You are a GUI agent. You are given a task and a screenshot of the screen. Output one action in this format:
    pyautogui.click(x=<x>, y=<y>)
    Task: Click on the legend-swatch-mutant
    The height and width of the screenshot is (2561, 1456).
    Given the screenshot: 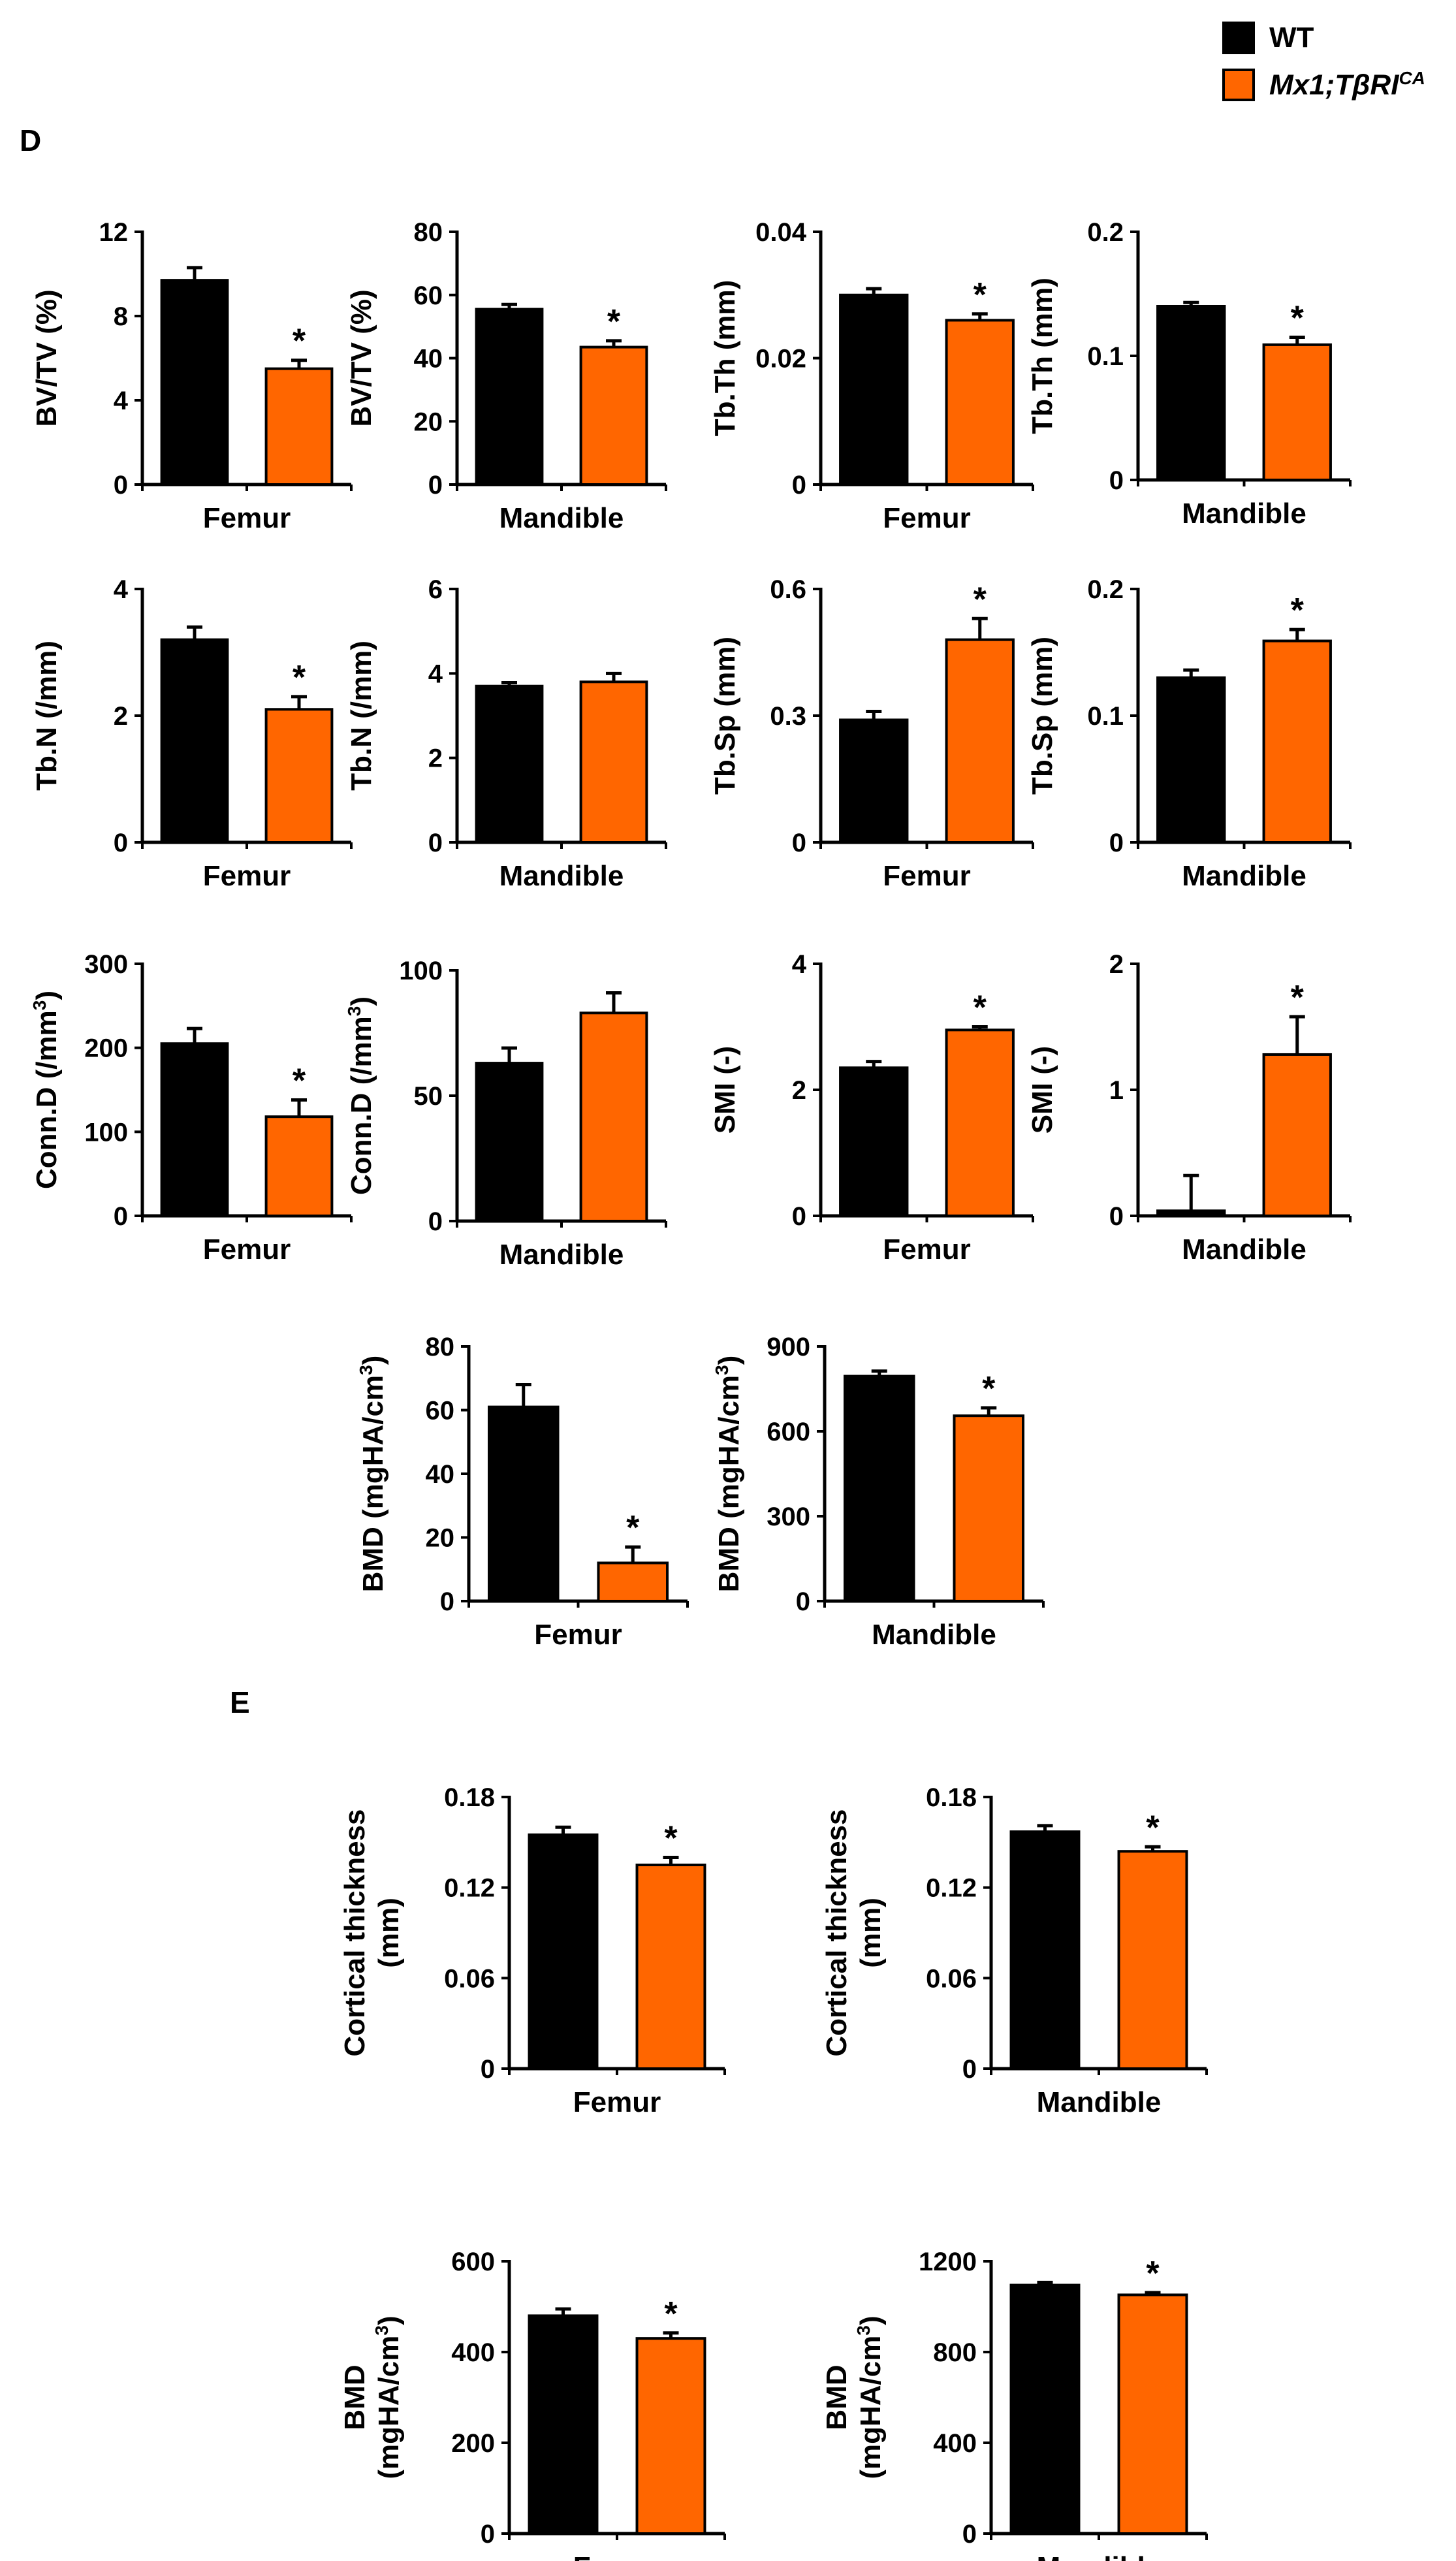 What is the action you would take?
    pyautogui.click(x=1239, y=85)
    